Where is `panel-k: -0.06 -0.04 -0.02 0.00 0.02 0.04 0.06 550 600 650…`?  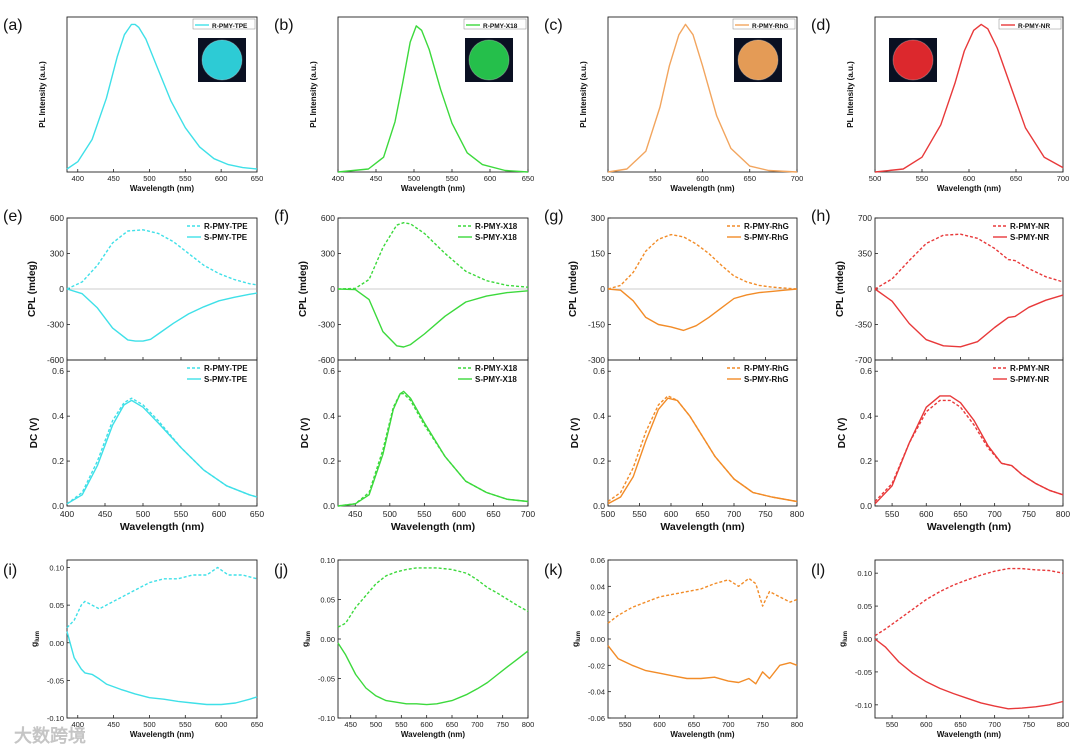 panel-k: -0.06 -0.04 -0.02 0.00 0.02 0.04 0.06 550 600 650… is located at coordinates (673, 647).